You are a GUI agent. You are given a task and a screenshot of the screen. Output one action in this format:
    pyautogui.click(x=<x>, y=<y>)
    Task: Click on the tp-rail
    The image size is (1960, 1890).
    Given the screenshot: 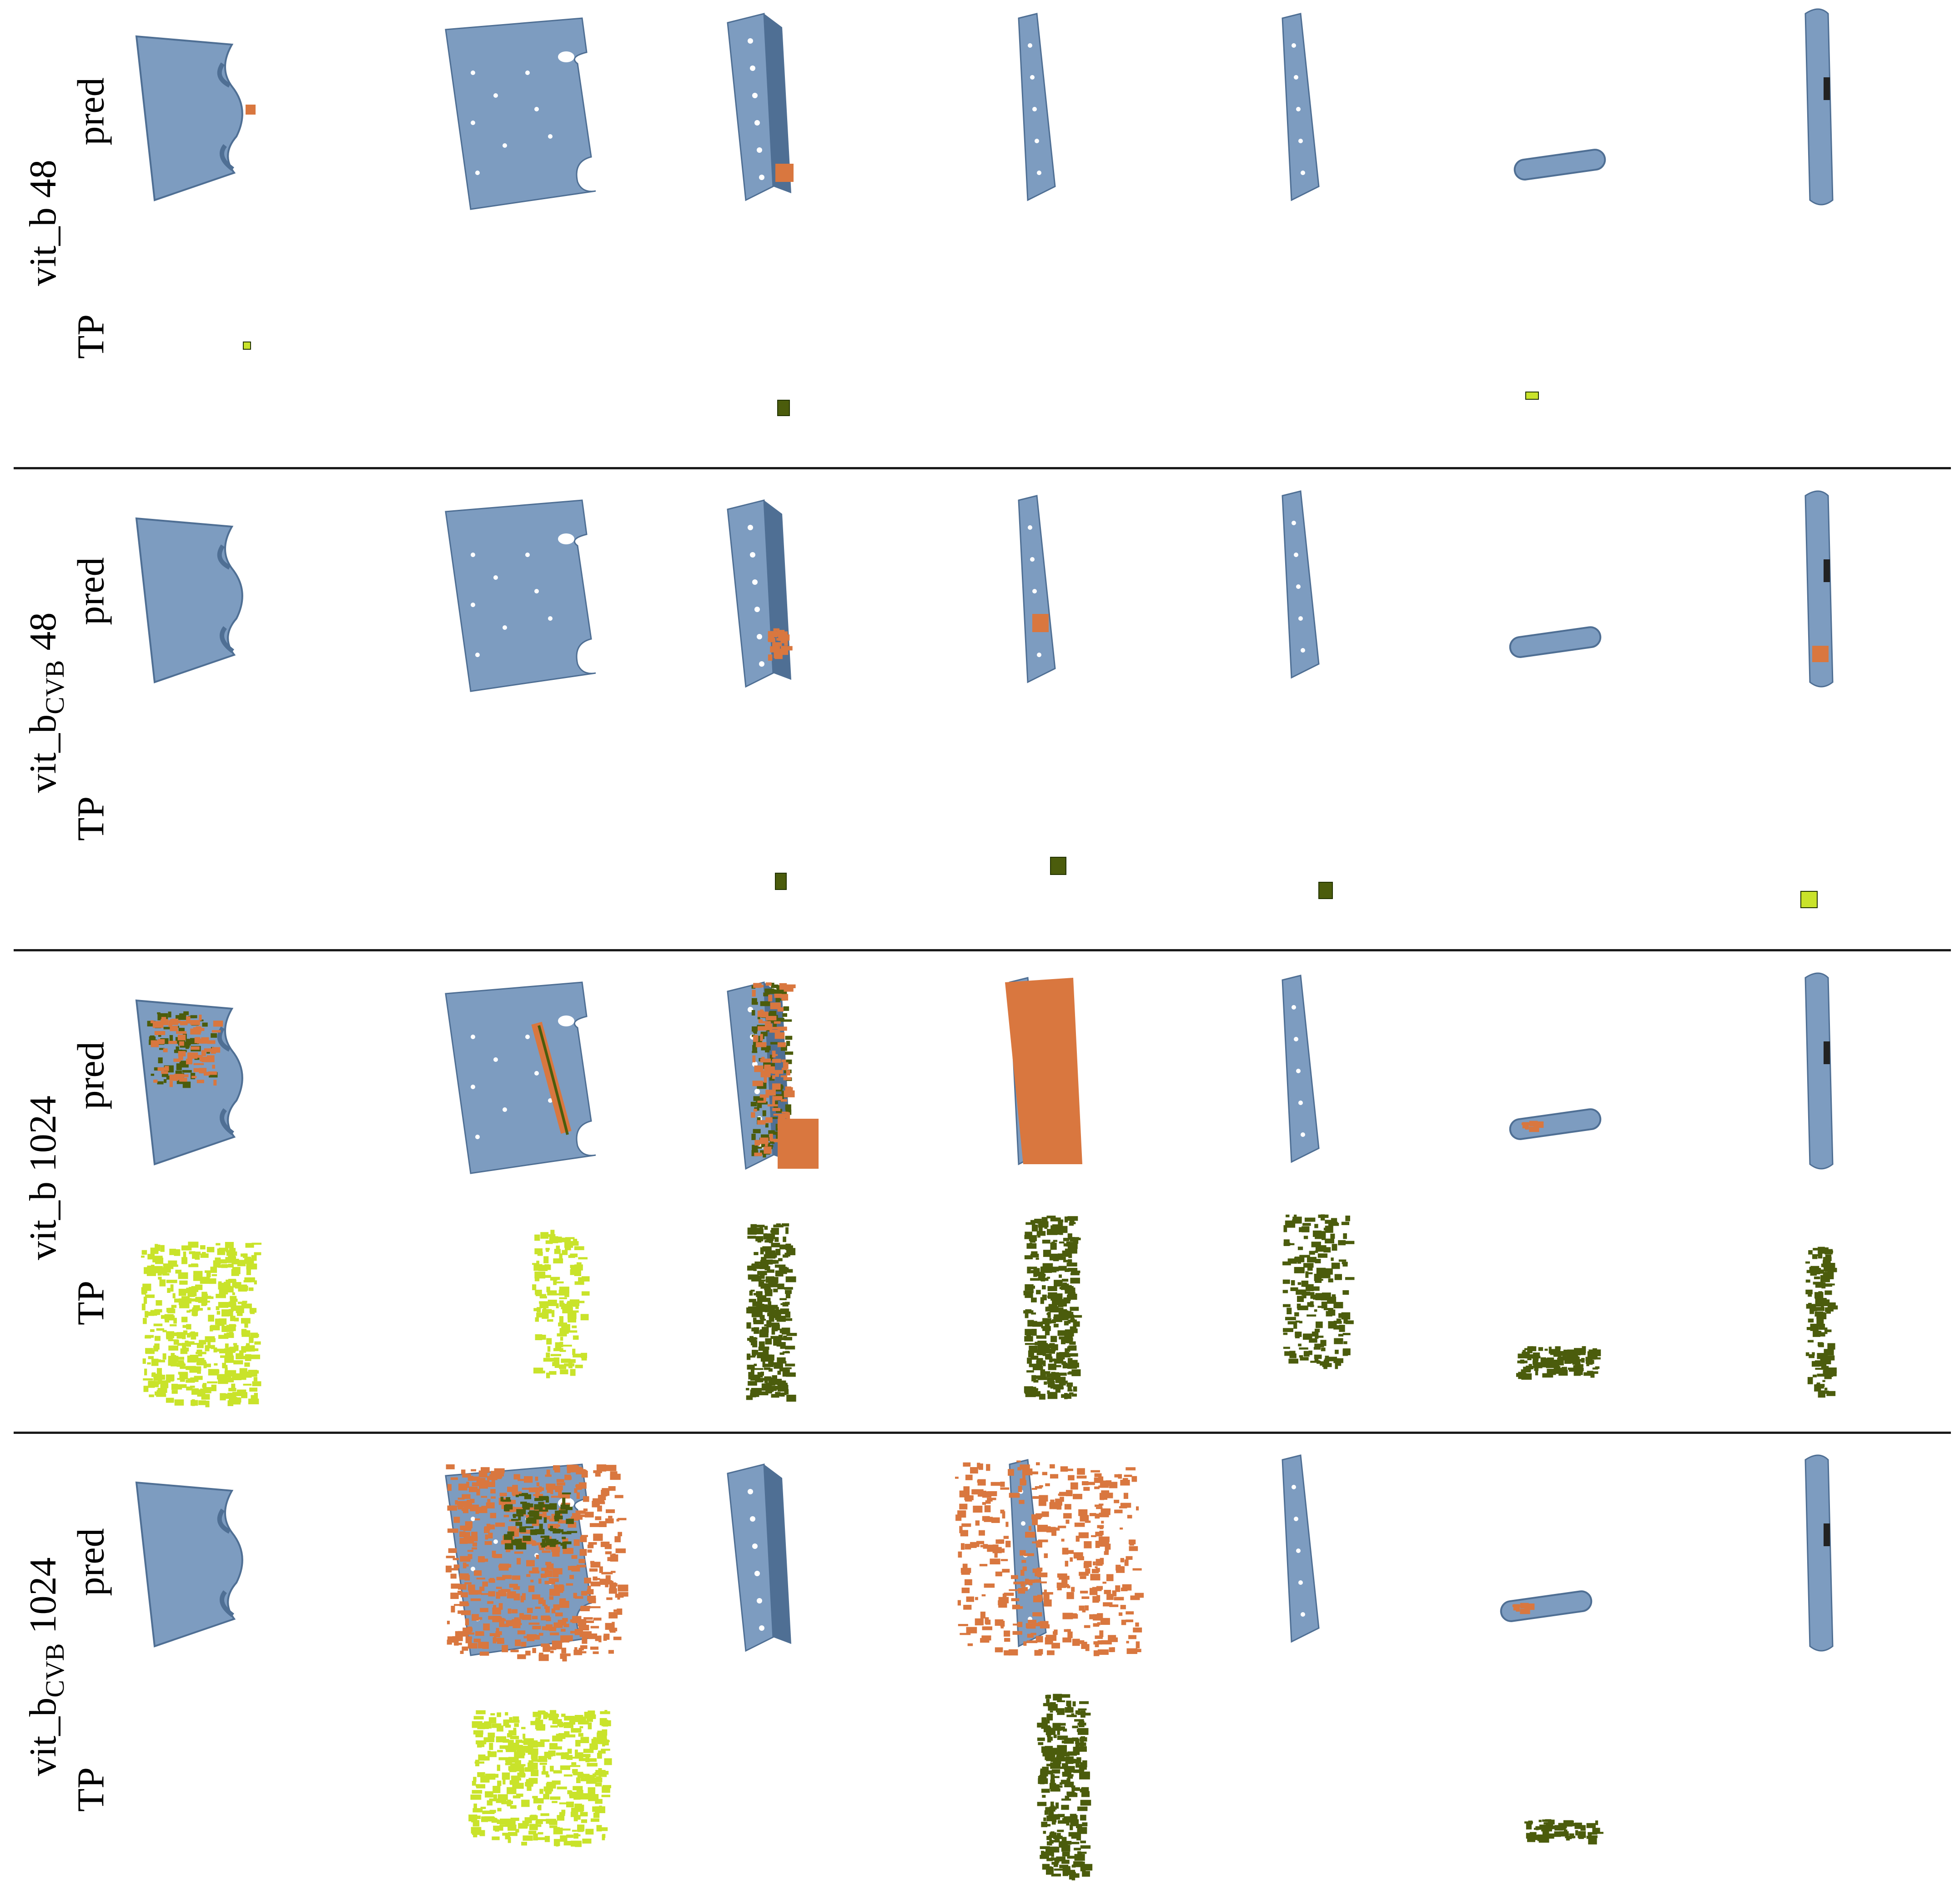 What is the action you would take?
    pyautogui.click(x=781, y=881)
    